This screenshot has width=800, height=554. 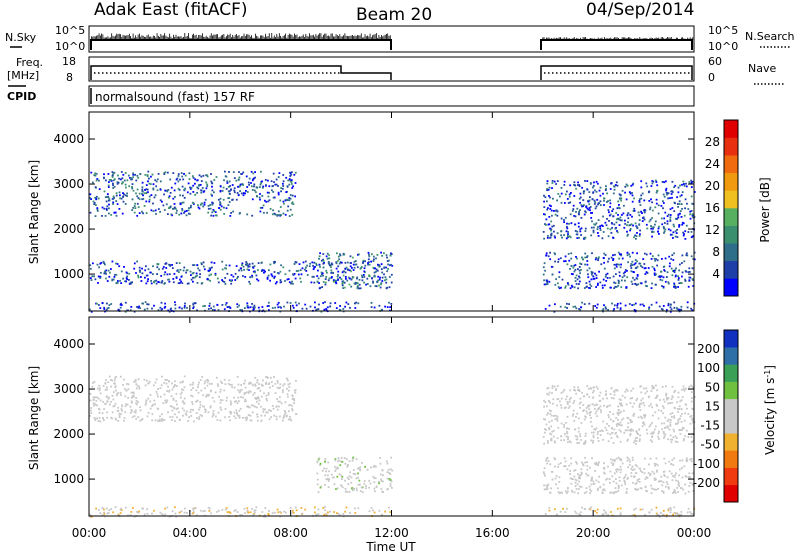 What do you see at coordinates (731, 208) in the screenshot?
I see `power-colorbar-frame` at bounding box center [731, 208].